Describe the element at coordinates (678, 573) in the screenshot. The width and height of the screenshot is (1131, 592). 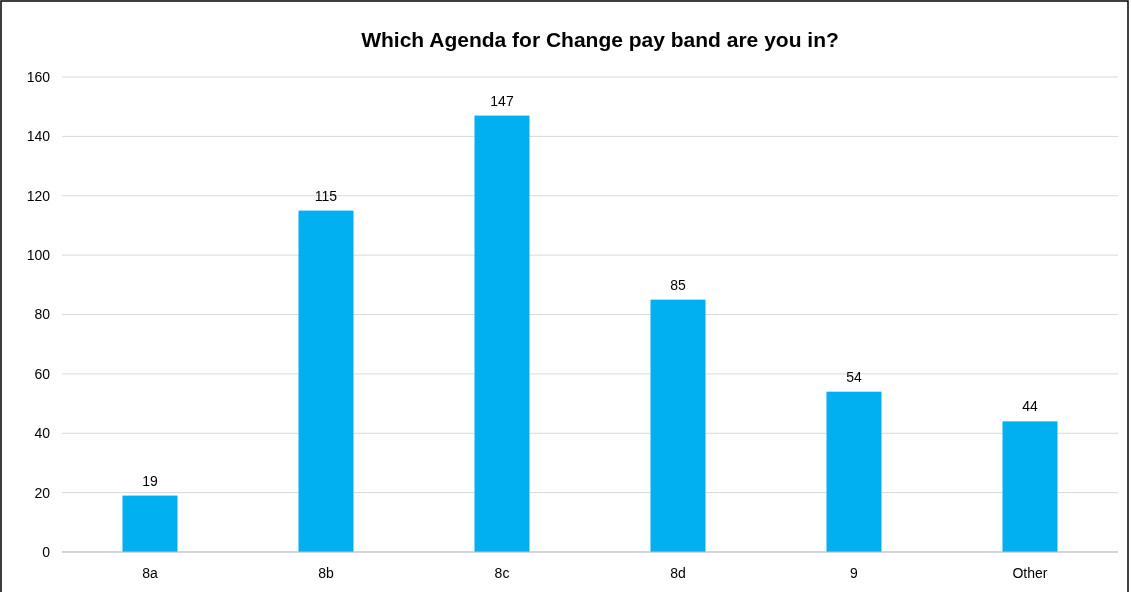
I see `x-tick-label: 8d` at that location.